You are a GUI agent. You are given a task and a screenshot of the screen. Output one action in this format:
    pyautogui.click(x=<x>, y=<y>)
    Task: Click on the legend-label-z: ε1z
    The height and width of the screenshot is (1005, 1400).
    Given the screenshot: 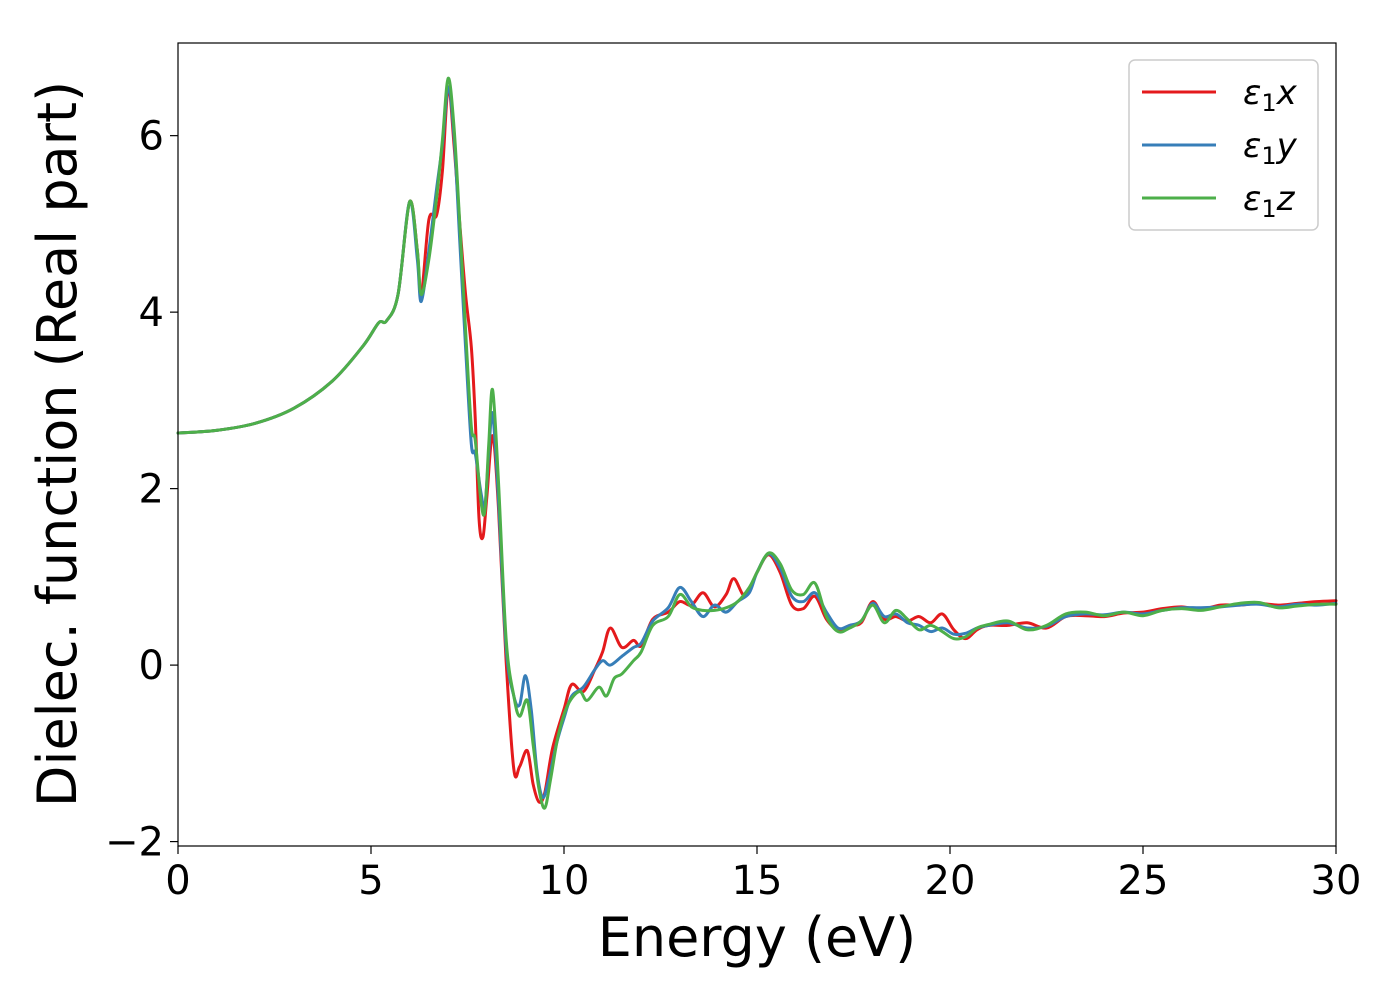 What is the action you would take?
    pyautogui.click(x=1269, y=201)
    